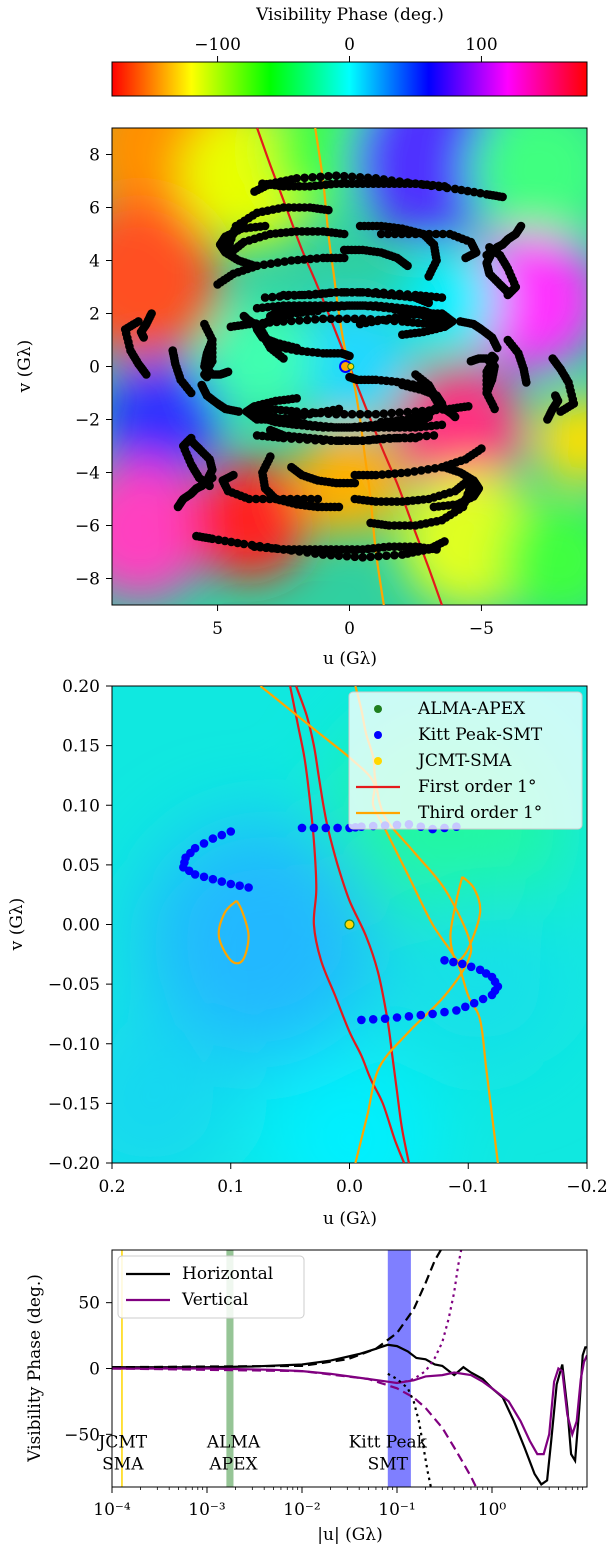 This screenshot has height=1550, width=614. What do you see at coordinates (112, 1510) in the screenshot?
I see `x-tick-label: 10⁻⁴` at bounding box center [112, 1510].